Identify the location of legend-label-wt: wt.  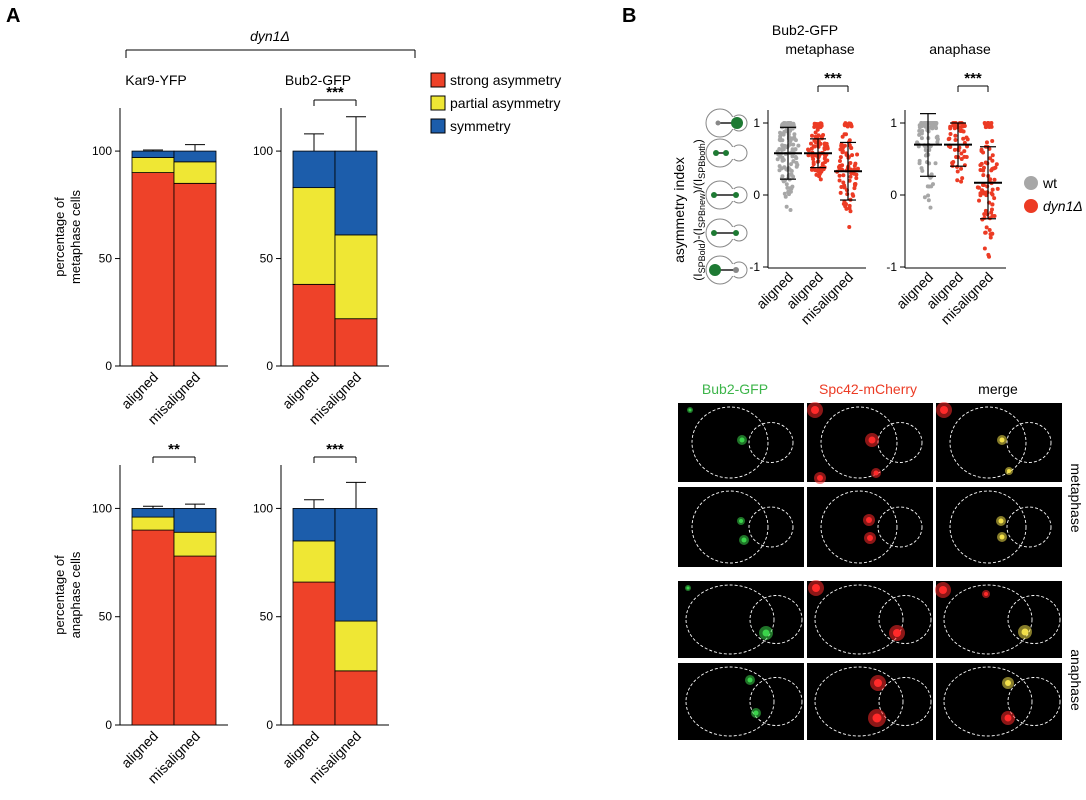
(1049, 183).